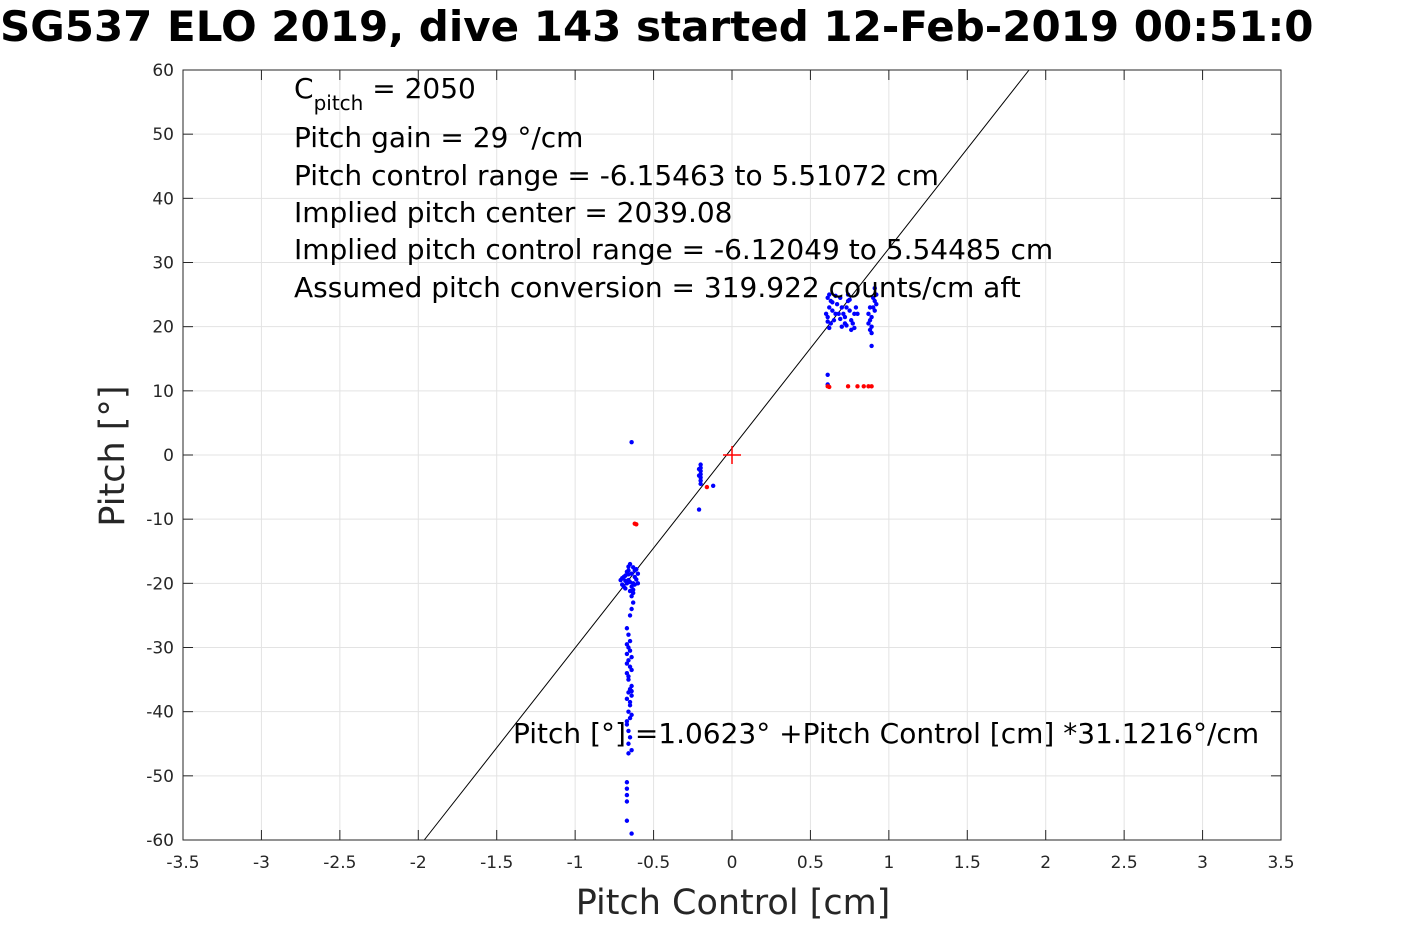 The height and width of the screenshot is (945, 1417). I want to click on y-axis-label: Pitch [°], so click(113, 455).